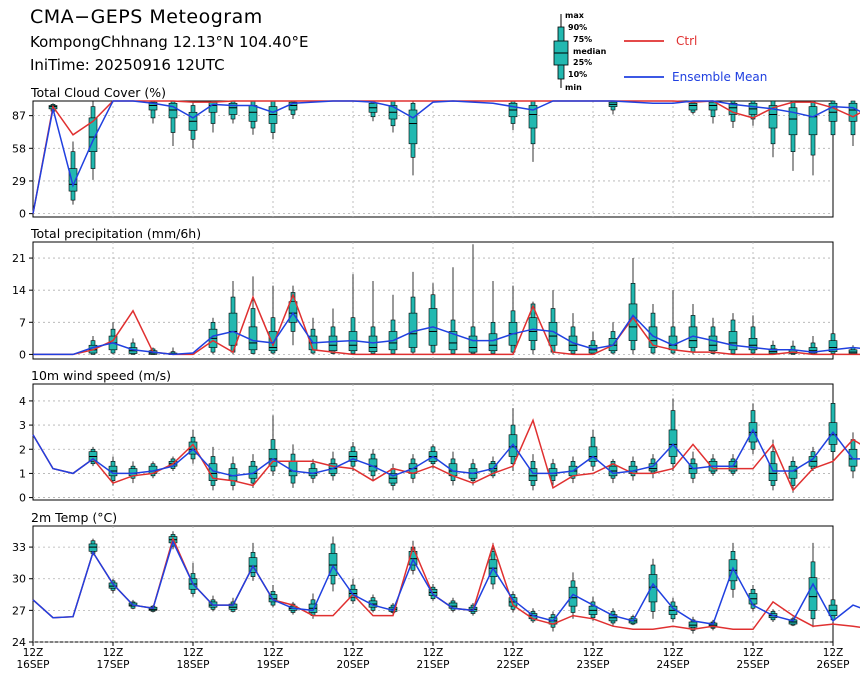 The image size is (860, 680). I want to click on line-legend: Ctrl Ensemble Mean, so click(695, 59).